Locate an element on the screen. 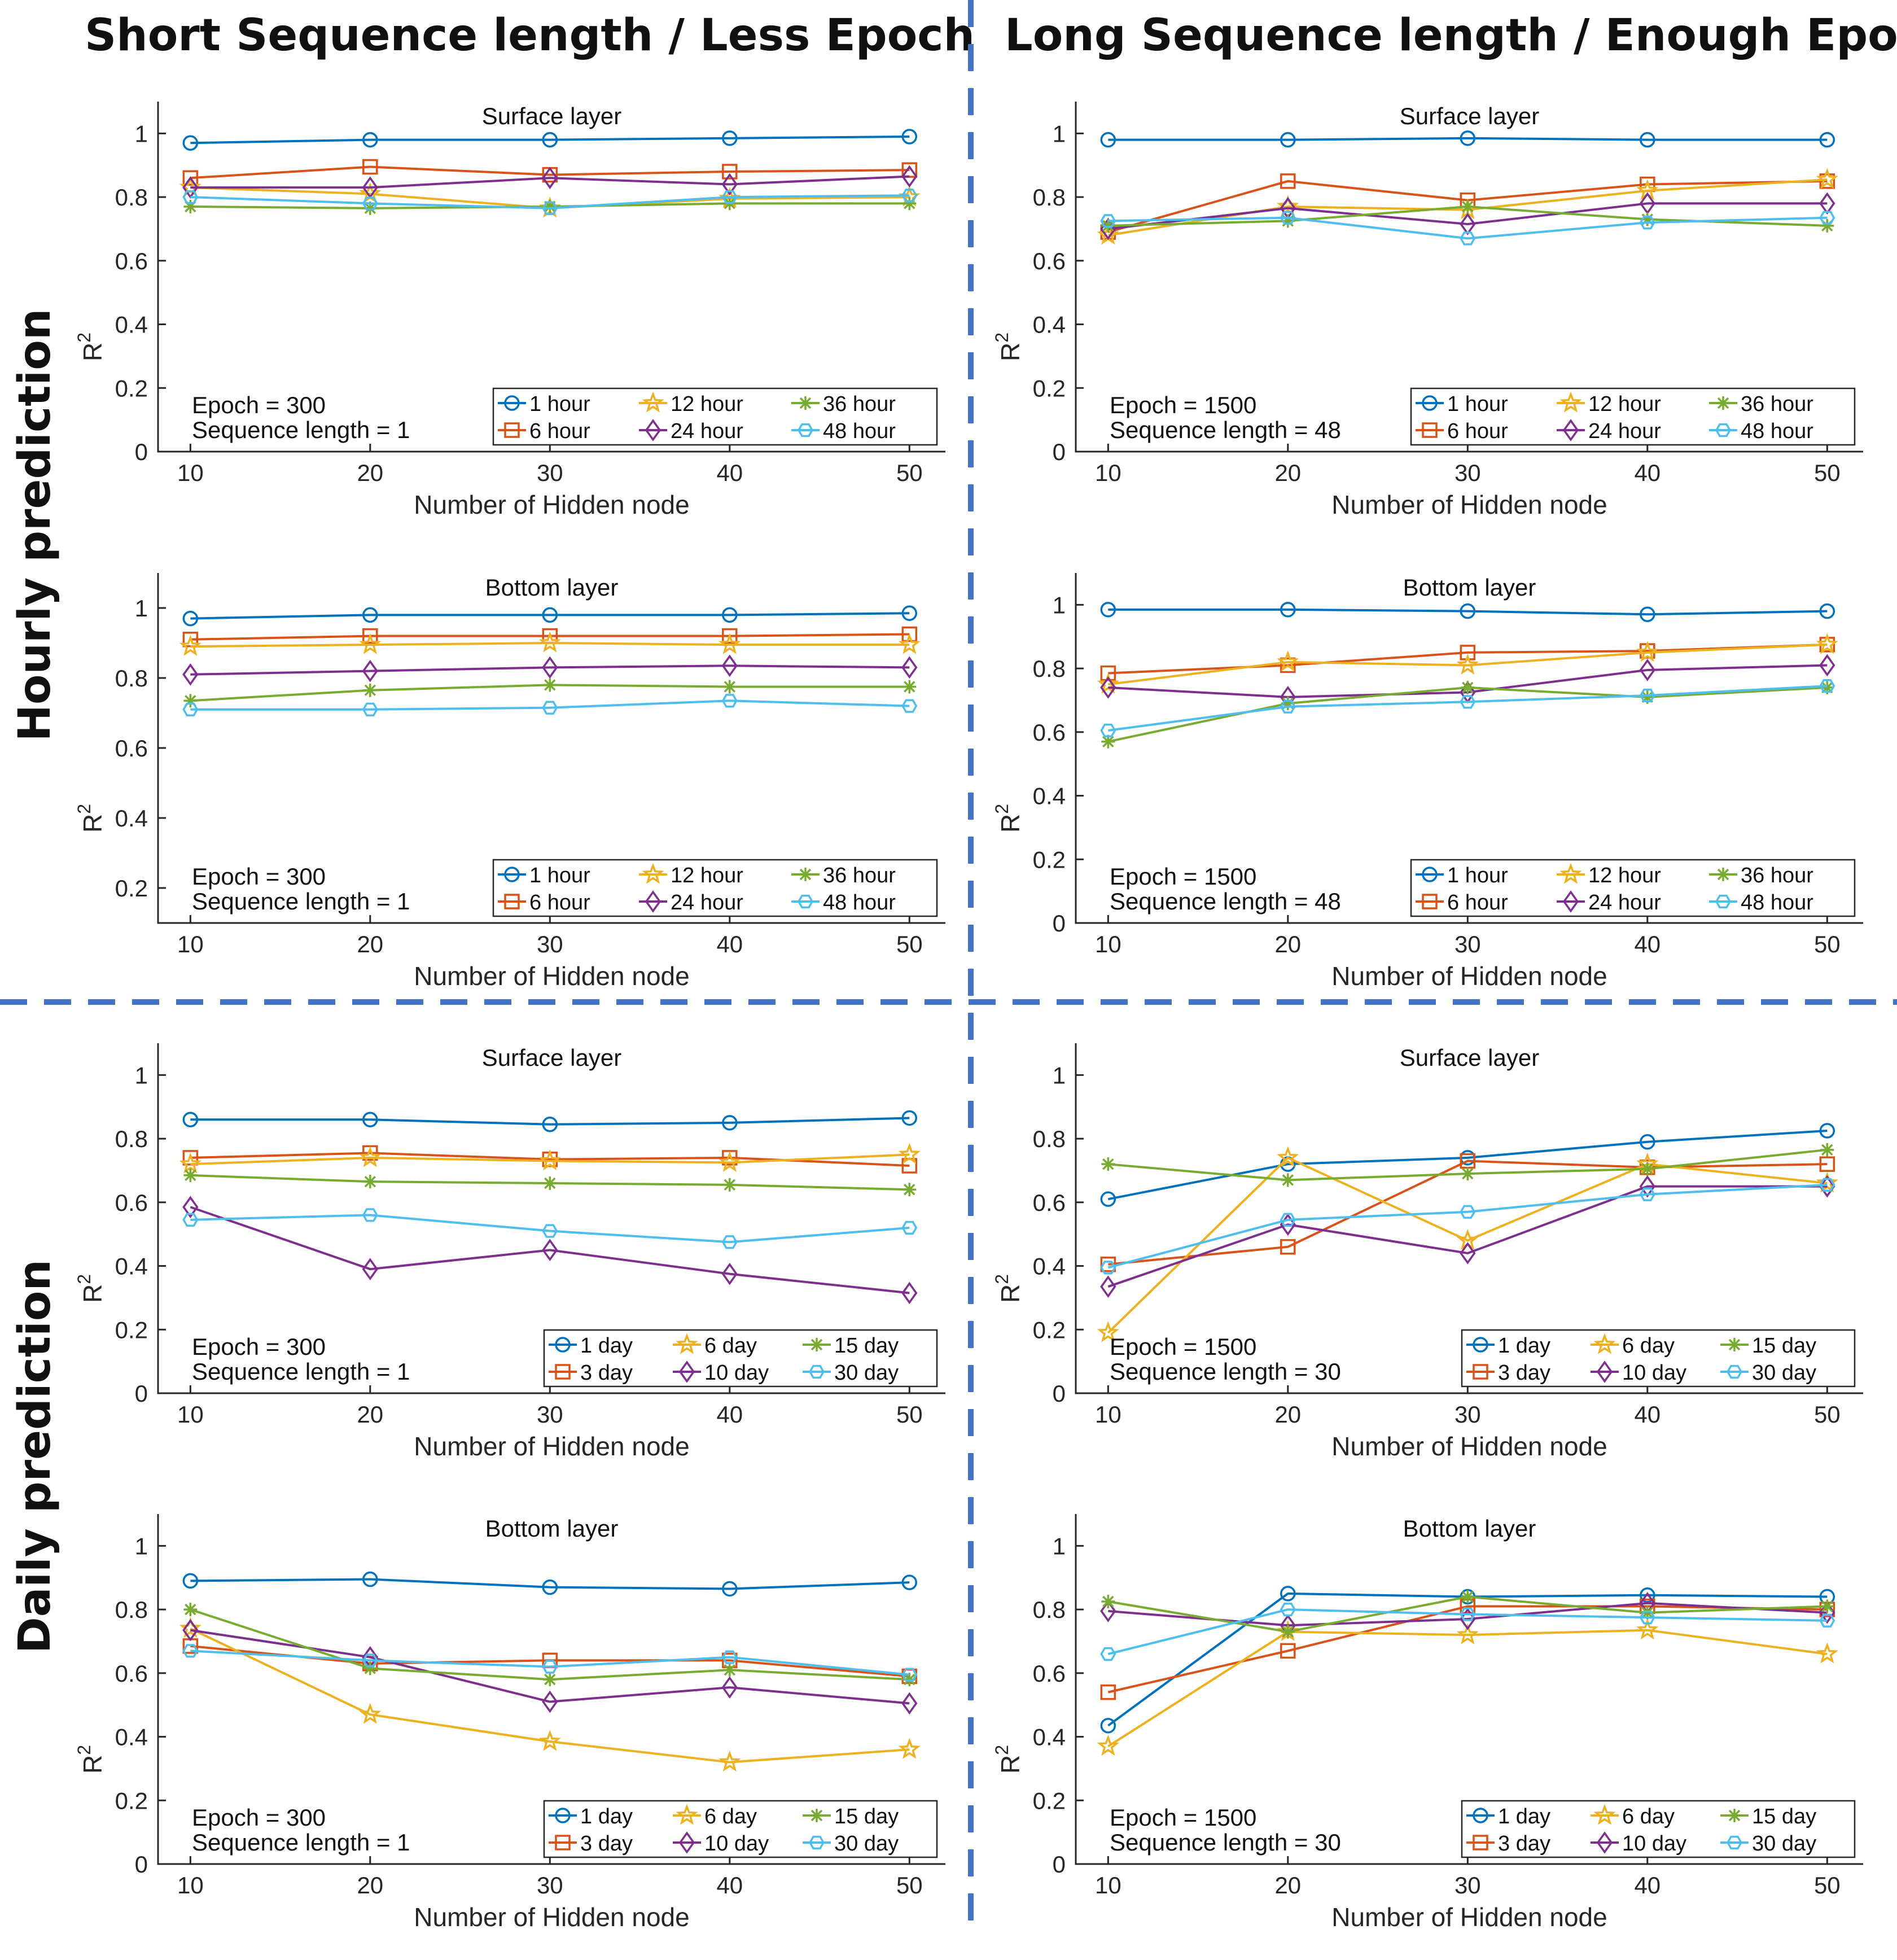 The height and width of the screenshot is (1960, 1897). series-48-hour is located at coordinates (550, 202).